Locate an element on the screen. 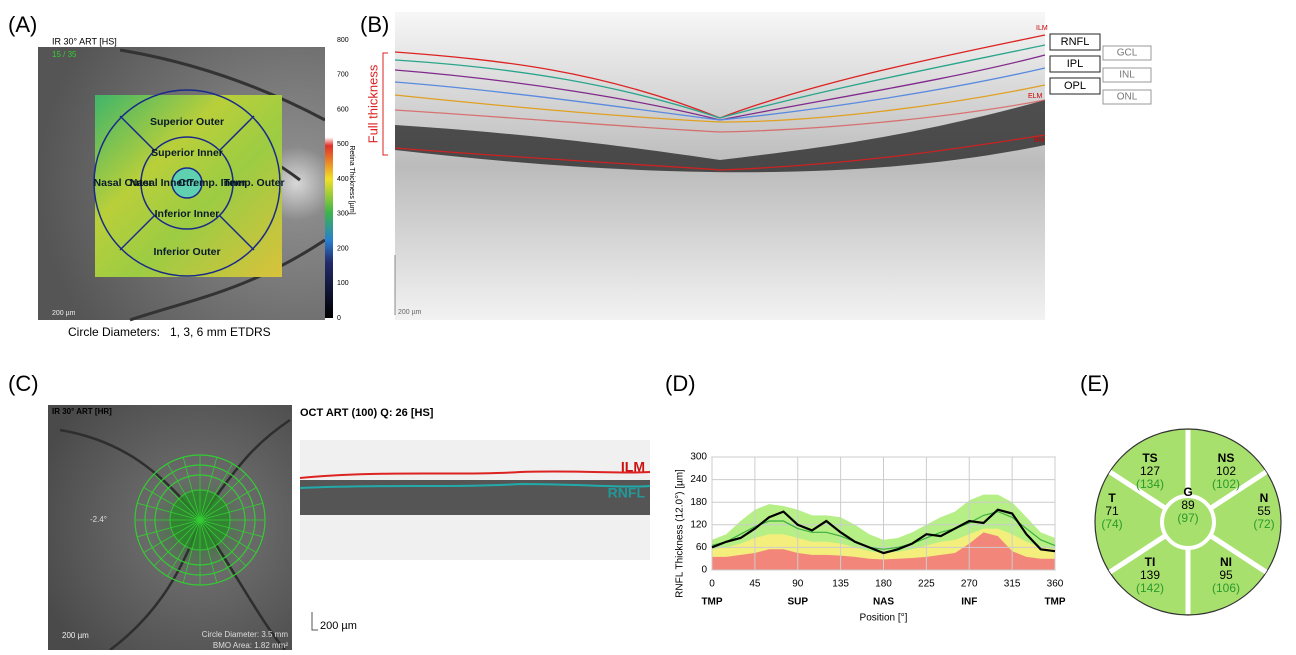 The width and height of the screenshot is (1296, 655). etdrs-grid is located at coordinates (187, 183).